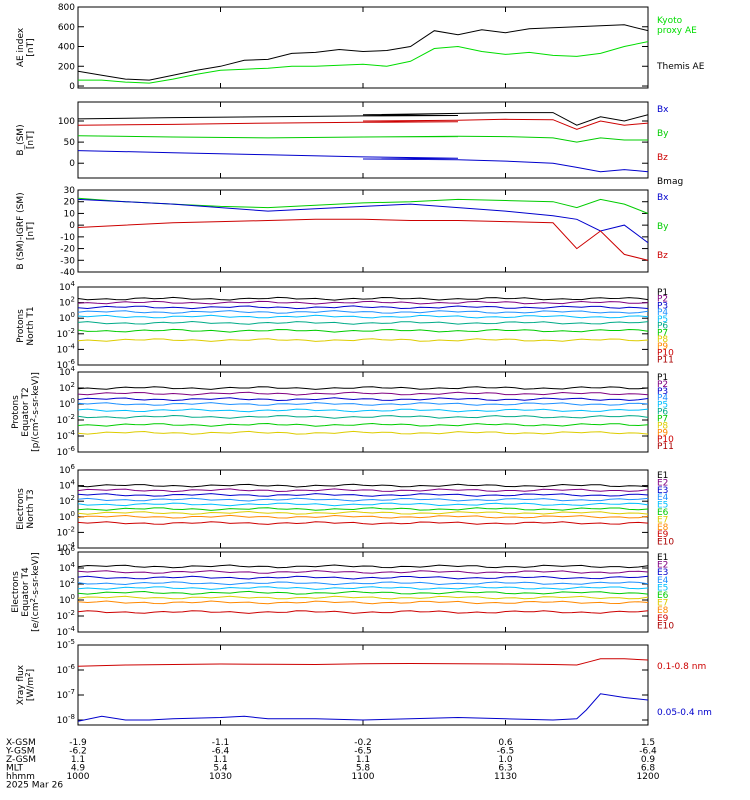  What do you see at coordinates (665, 354) in the screenshot?
I see `legend-entry: P10` at bounding box center [665, 354].